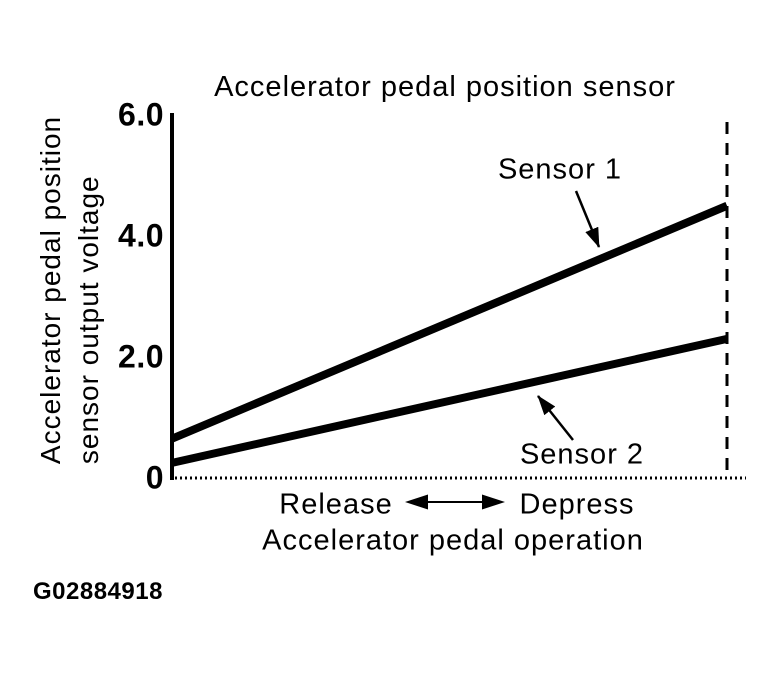  I want to click on sensor2-line, so click(449, 400).